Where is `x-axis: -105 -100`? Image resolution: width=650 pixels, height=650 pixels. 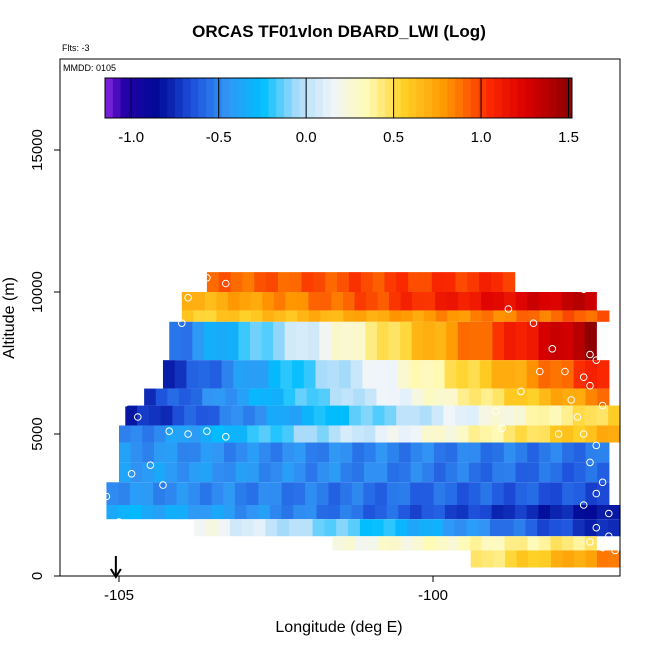 x-axis: -105 -100 is located at coordinates (276, 590).